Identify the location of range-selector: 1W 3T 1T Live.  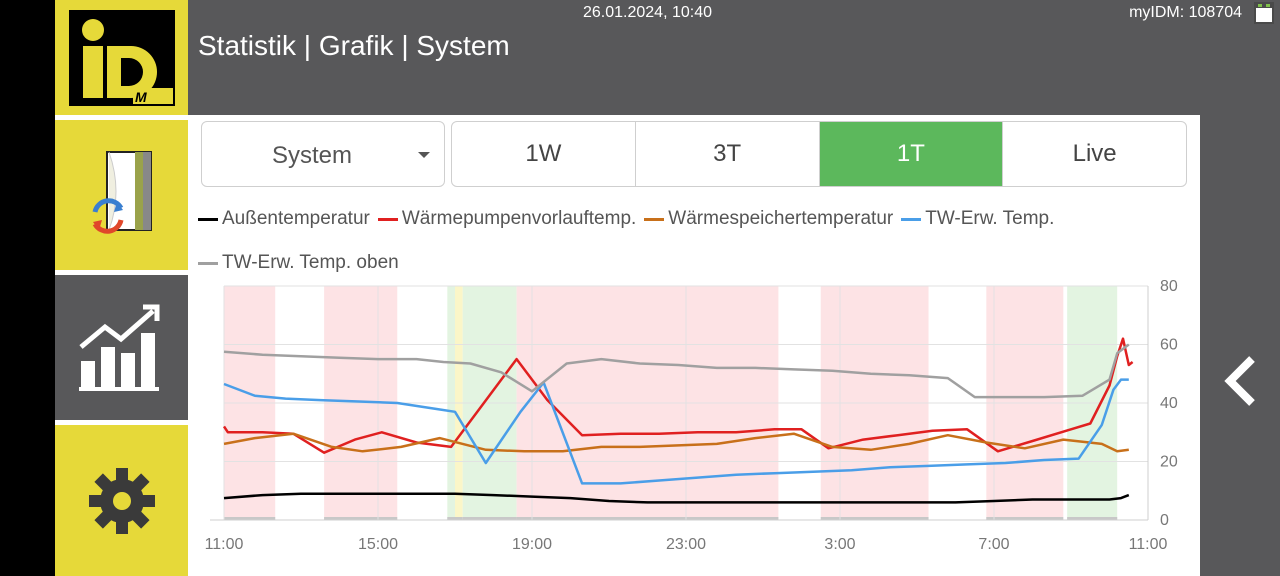
(819, 154).